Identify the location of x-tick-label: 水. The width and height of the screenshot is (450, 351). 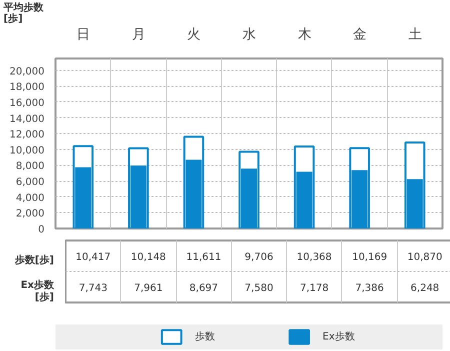
(249, 35).